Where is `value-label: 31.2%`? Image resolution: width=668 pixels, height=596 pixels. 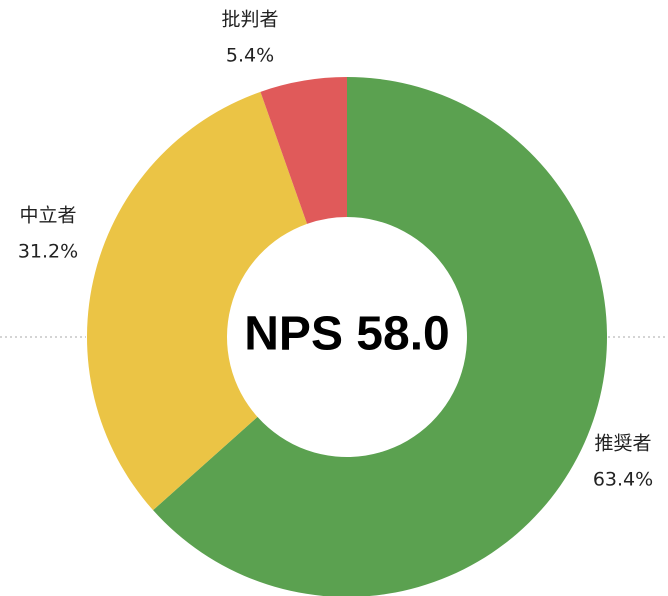 value-label: 31.2% is located at coordinates (48, 252).